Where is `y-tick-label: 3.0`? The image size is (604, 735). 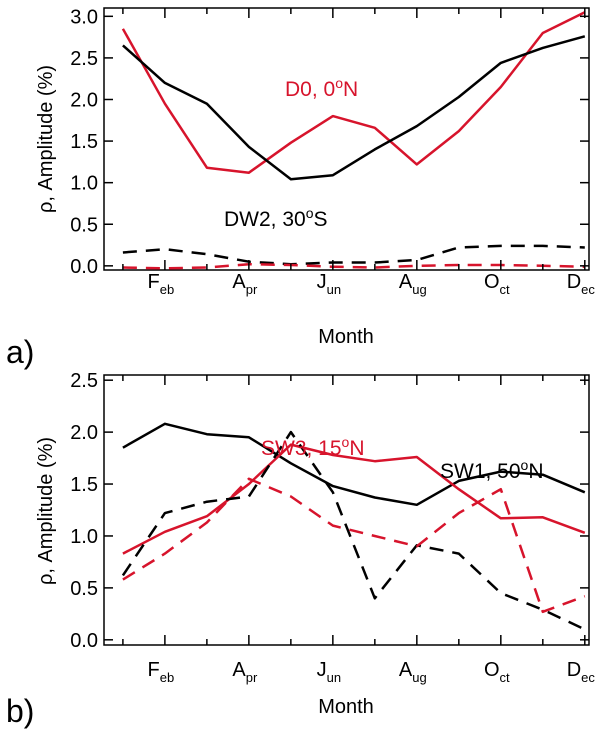 y-tick-label: 3.0 is located at coordinates (84, 17).